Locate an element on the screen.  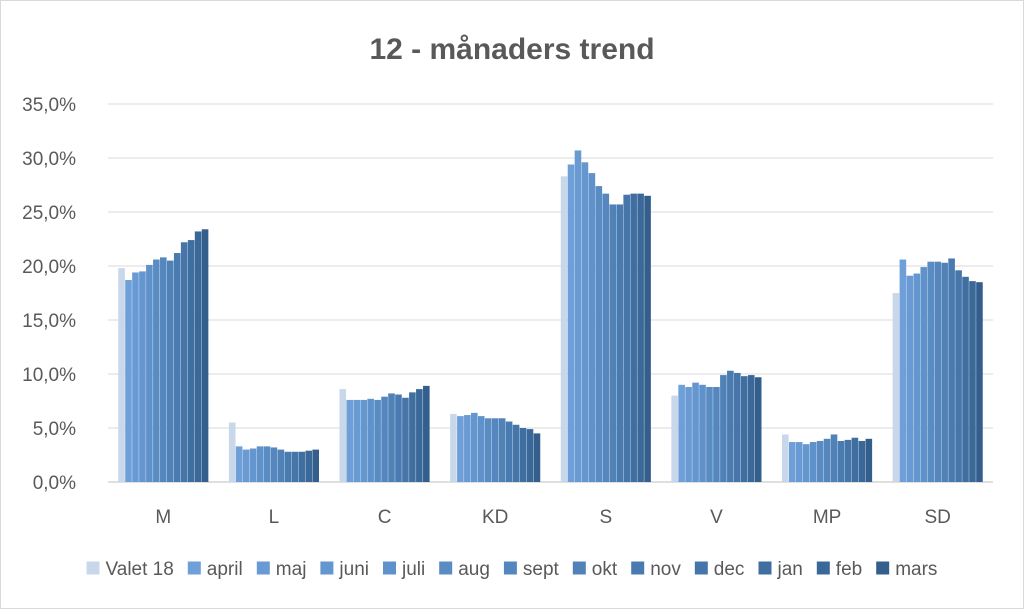
legend-item: maj is located at coordinates (281, 569).